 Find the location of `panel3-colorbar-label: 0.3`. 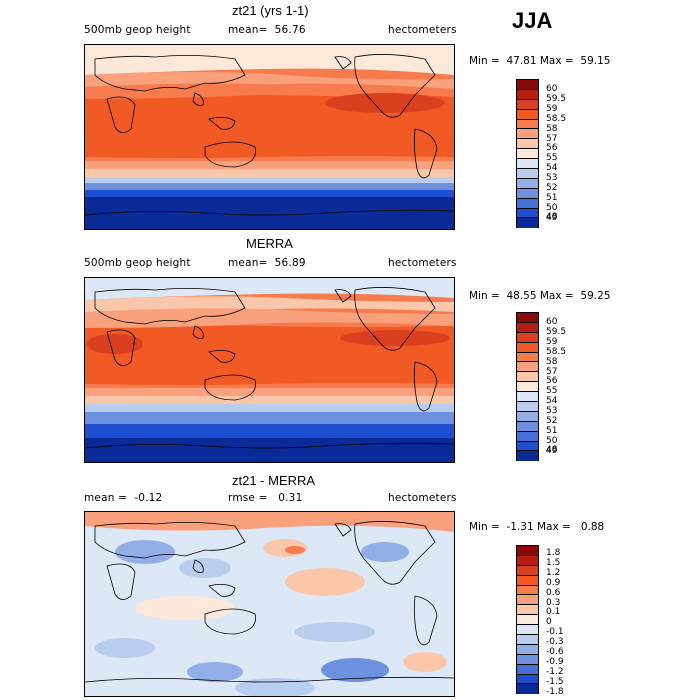

panel3-colorbar-label: 0.3 is located at coordinates (553, 602).